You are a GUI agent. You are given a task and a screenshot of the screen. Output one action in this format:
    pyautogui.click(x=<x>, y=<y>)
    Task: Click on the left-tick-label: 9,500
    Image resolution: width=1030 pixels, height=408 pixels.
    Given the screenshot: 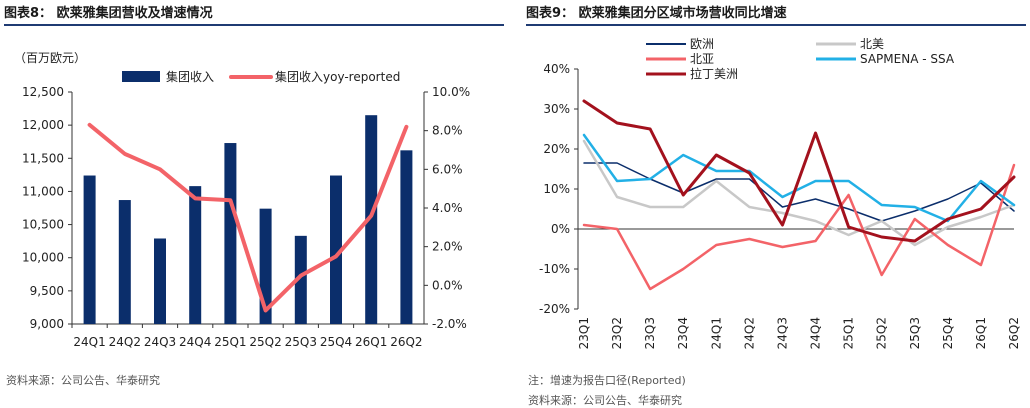 What is the action you would take?
    pyautogui.click(x=47, y=291)
    